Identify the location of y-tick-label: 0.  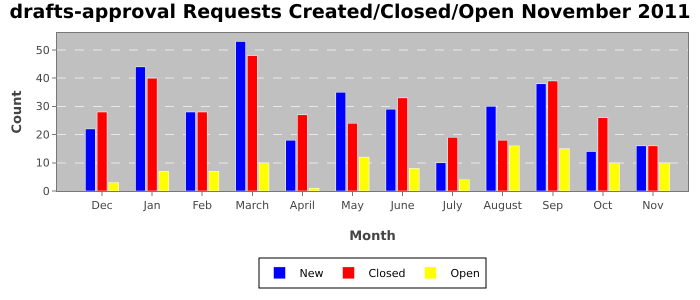
(46, 191).